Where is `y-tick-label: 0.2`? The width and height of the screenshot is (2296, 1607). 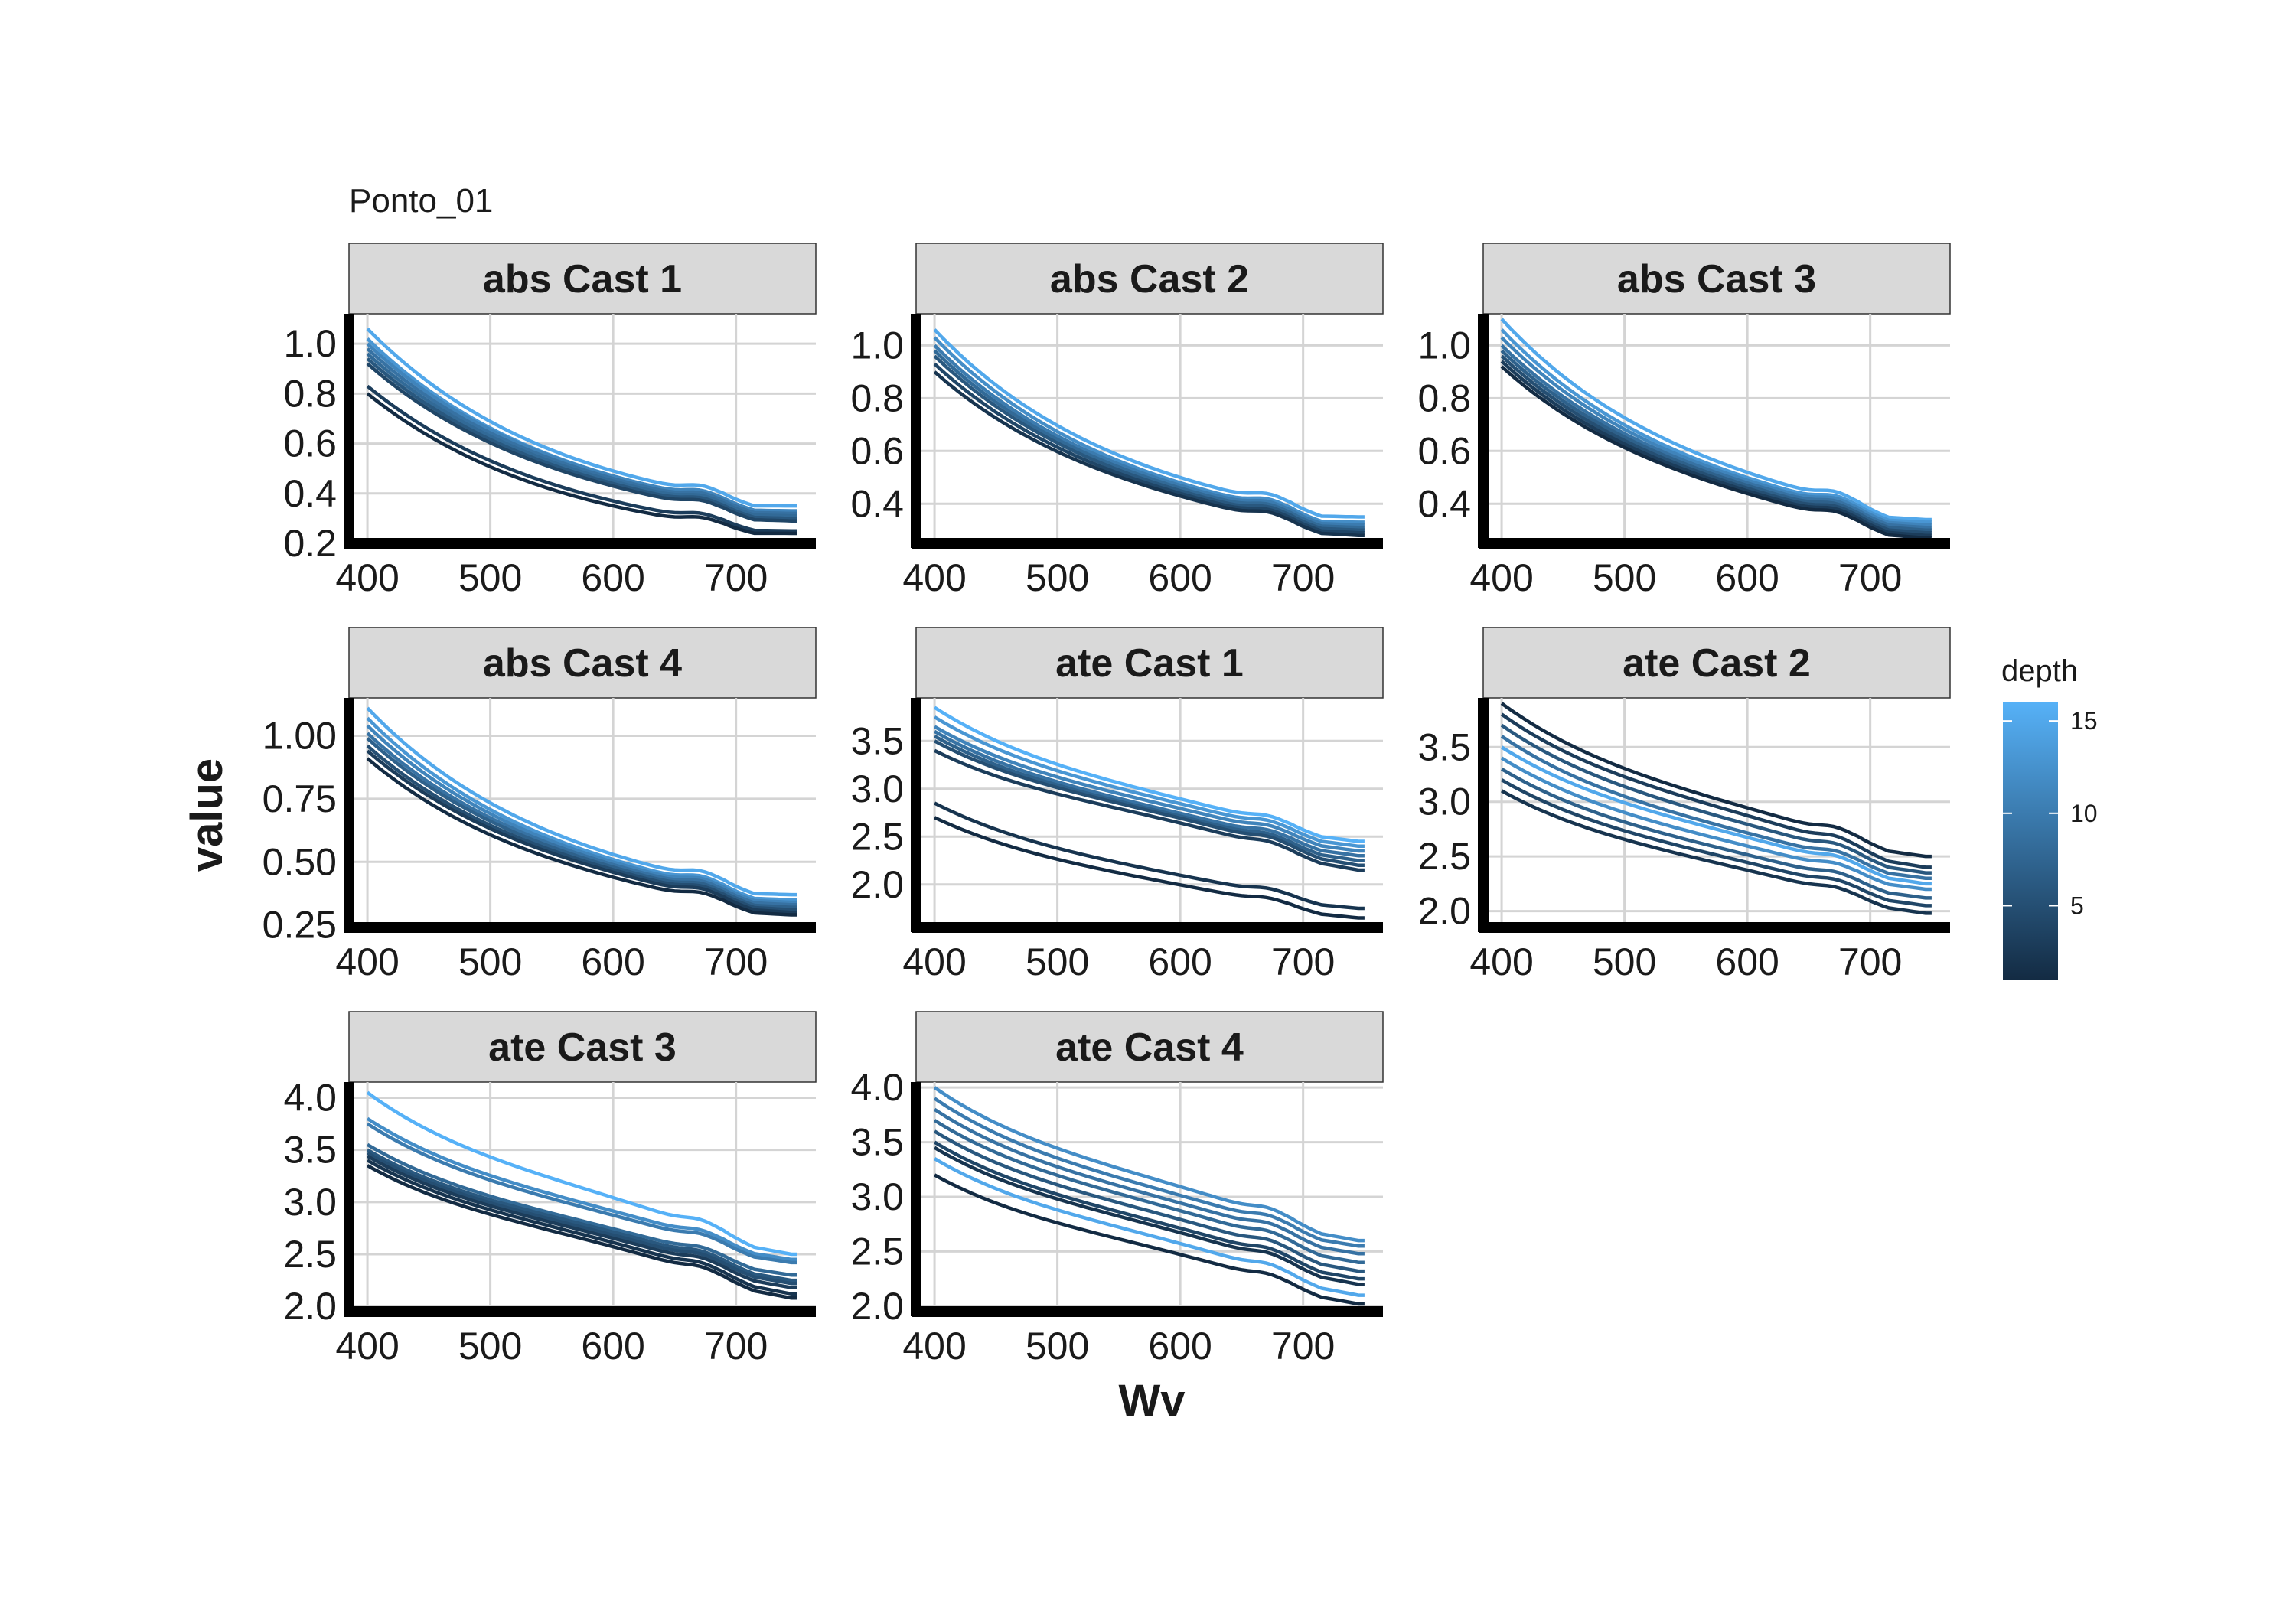 y-tick-label: 0.2 is located at coordinates (310, 543).